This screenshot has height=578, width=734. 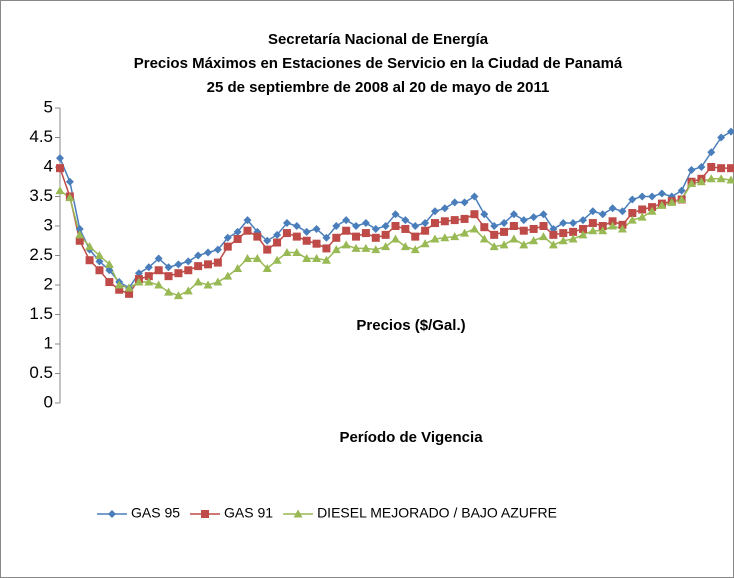 I want to click on y-tick-label: 1, so click(x=48, y=342).